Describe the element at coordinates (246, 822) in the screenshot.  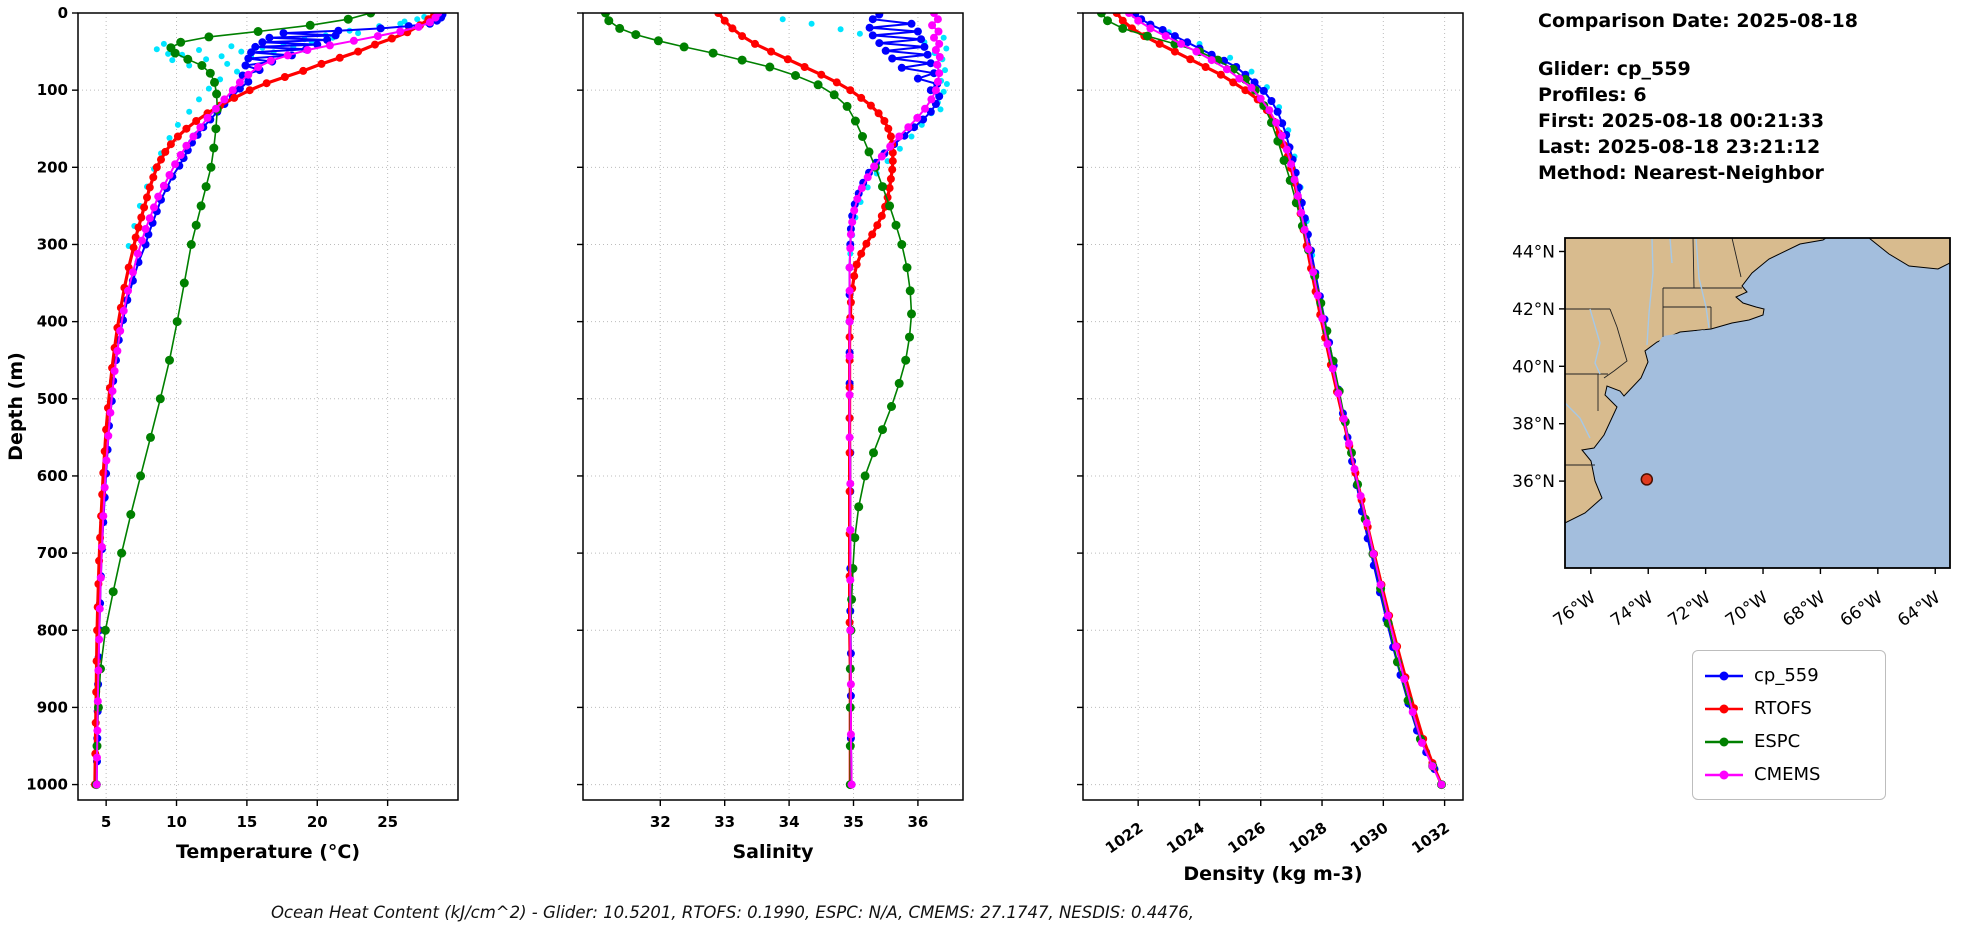
I see `svg-text: 15` at that location.